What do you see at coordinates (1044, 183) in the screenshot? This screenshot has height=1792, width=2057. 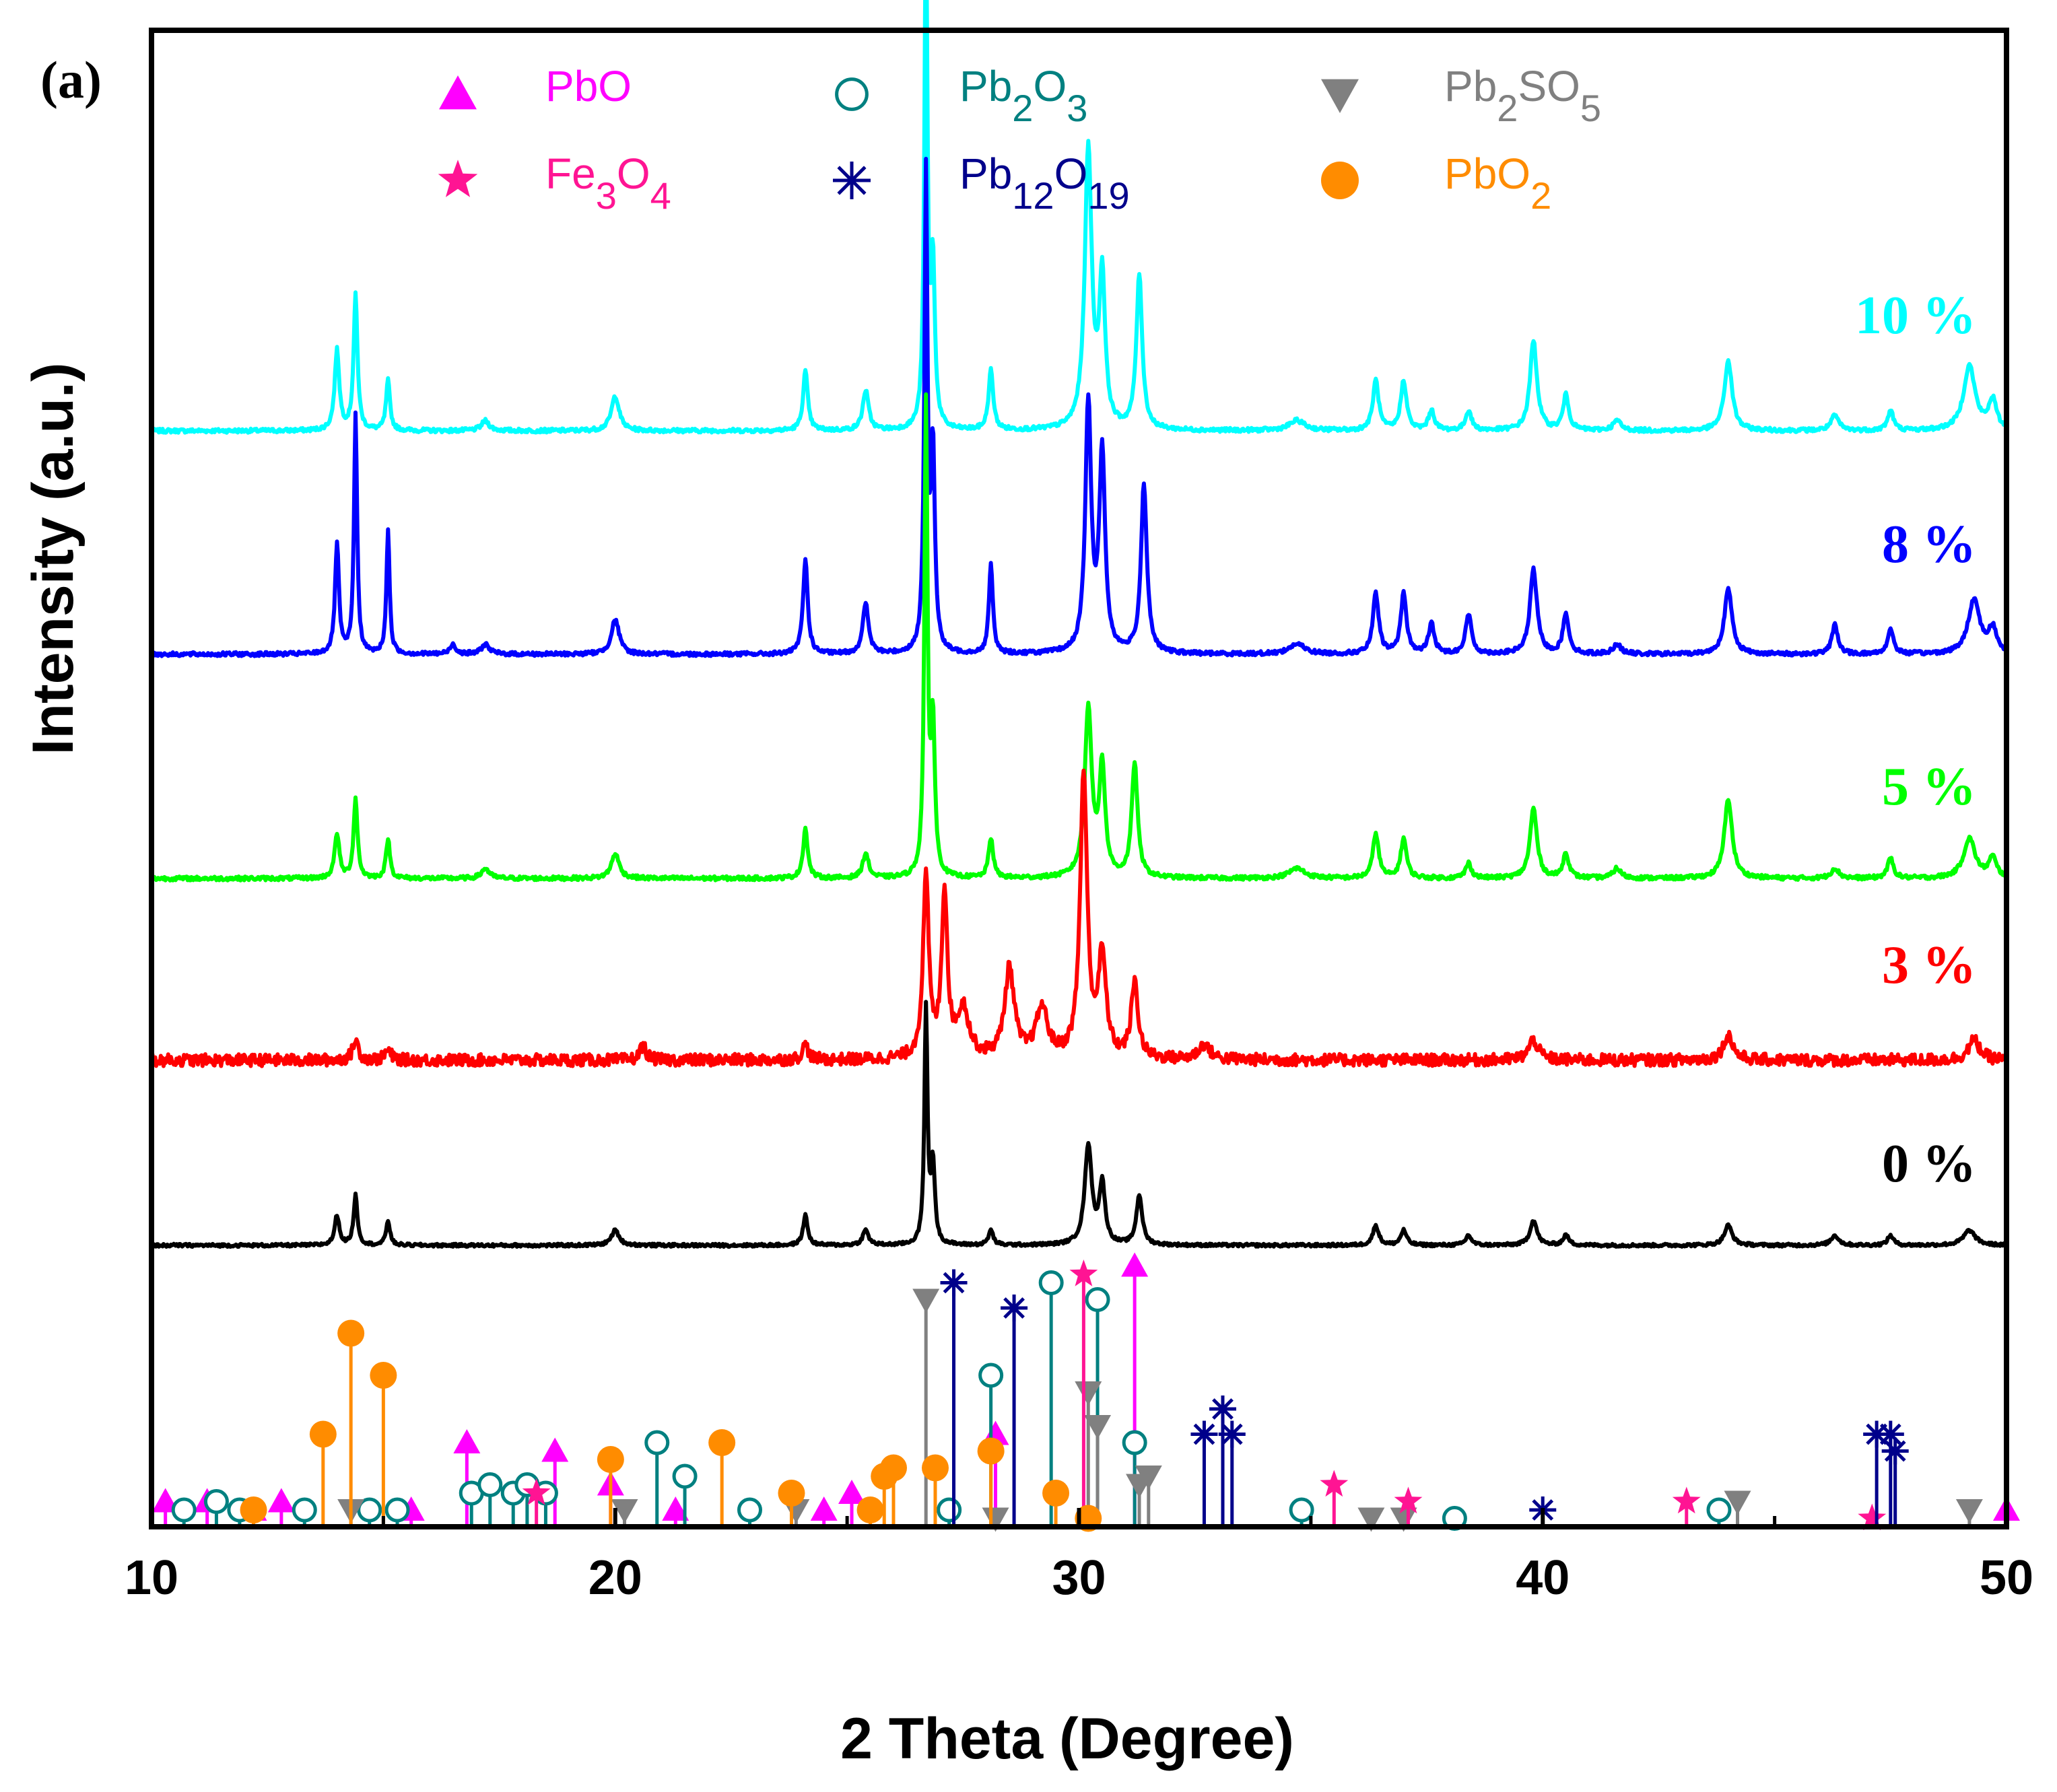 I see `legend-label: Pb12O19` at bounding box center [1044, 183].